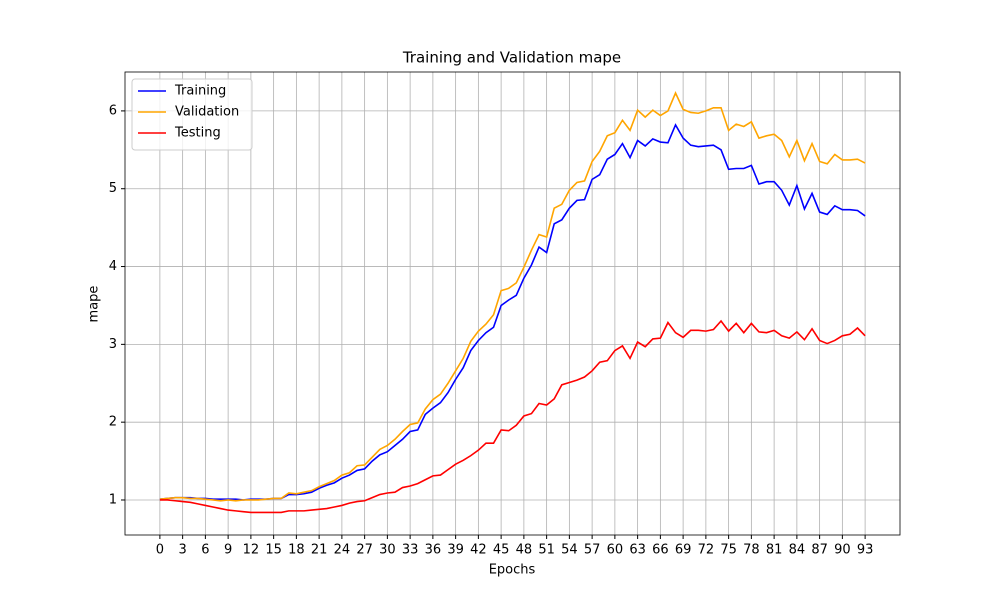 The width and height of the screenshot is (1000, 604). I want to click on x-tick-label: 75, so click(728, 550).